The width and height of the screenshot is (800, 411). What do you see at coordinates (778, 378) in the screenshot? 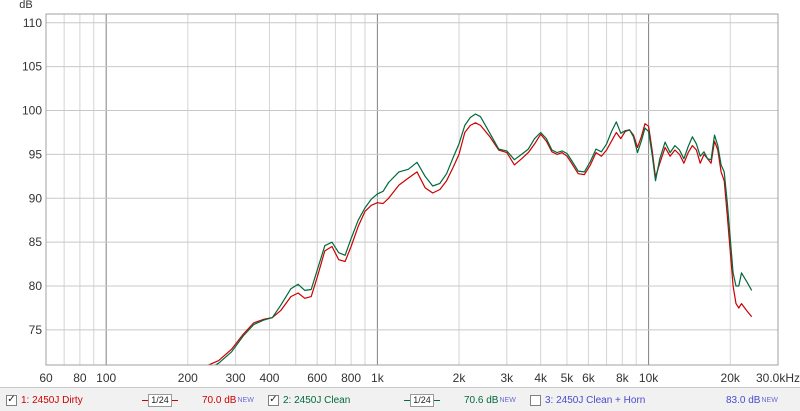
I see `x-tick-label: 30.0kHz` at bounding box center [778, 378].